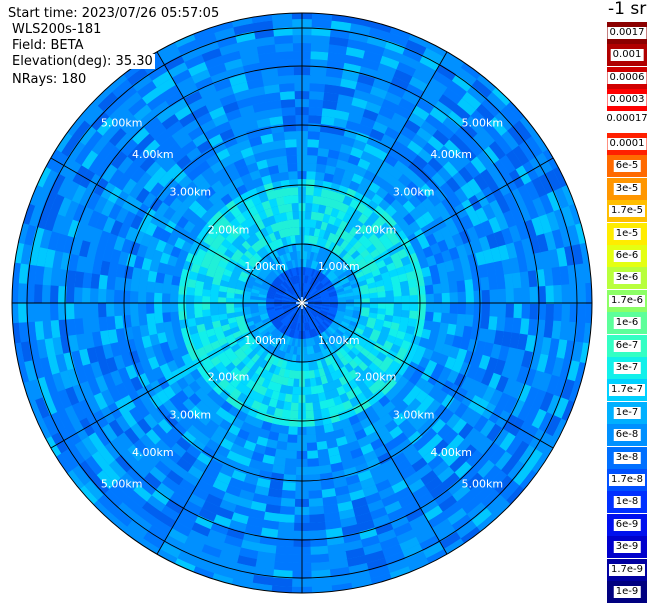 This screenshot has width=647, height=607. Describe the element at coordinates (627, 55) in the screenshot. I see `colorbar-level-label: 0.001` at that location.